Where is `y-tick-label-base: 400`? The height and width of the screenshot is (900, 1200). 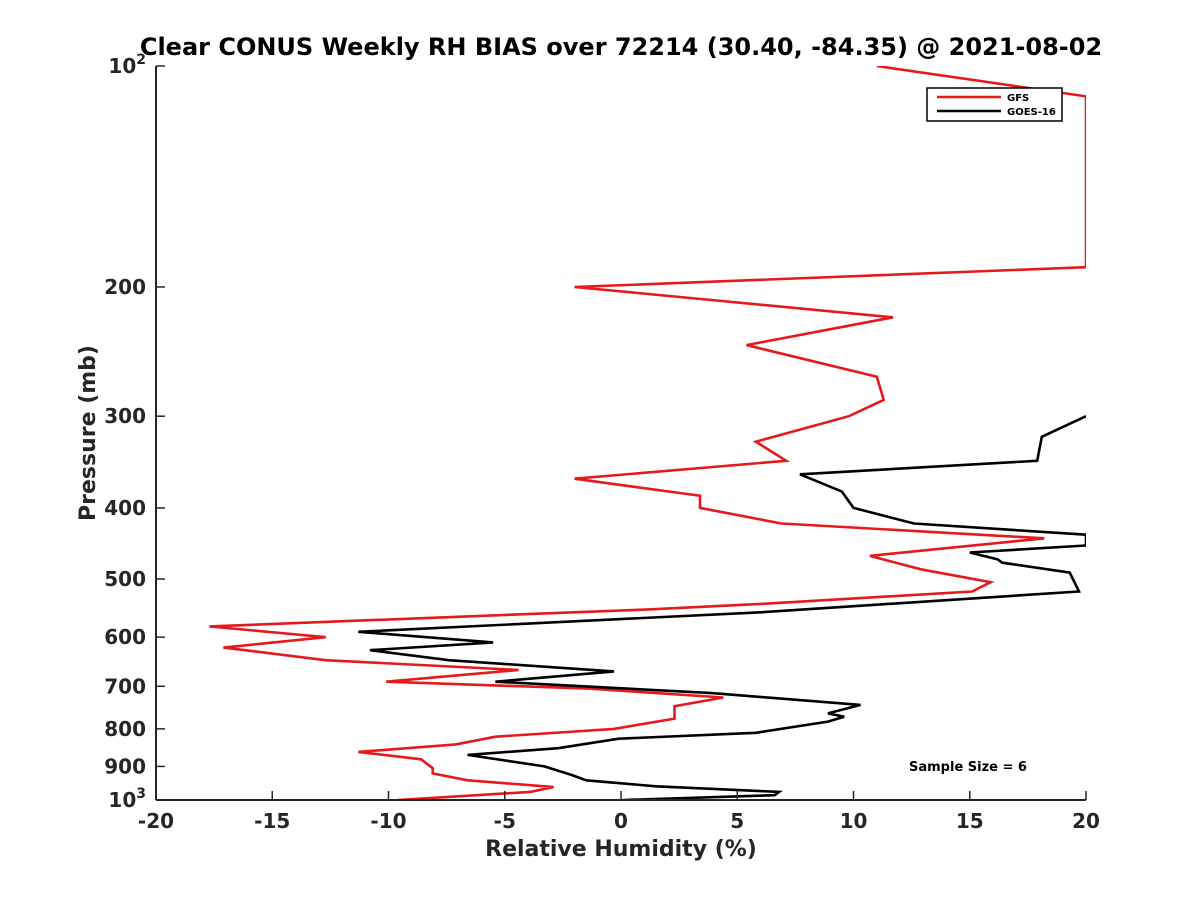 y-tick-label-base: 400 is located at coordinates (125, 508).